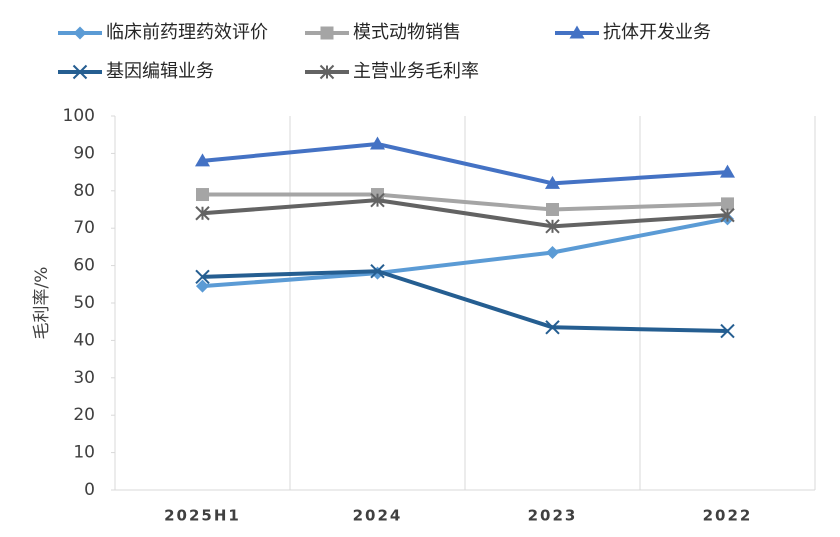  Describe the element at coordinates (89, 490) in the screenshot. I see `y-tick-label: 0` at that location.